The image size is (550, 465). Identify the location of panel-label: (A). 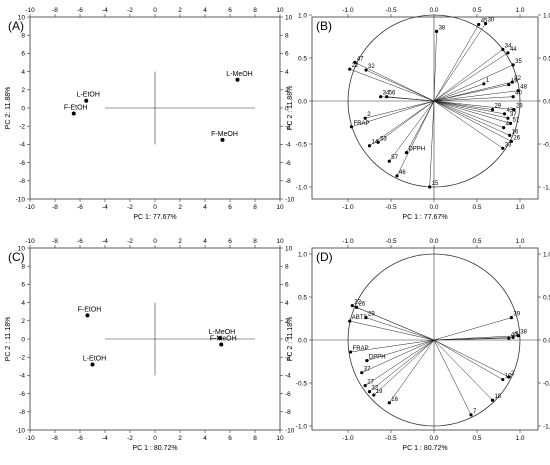
(16, 26).